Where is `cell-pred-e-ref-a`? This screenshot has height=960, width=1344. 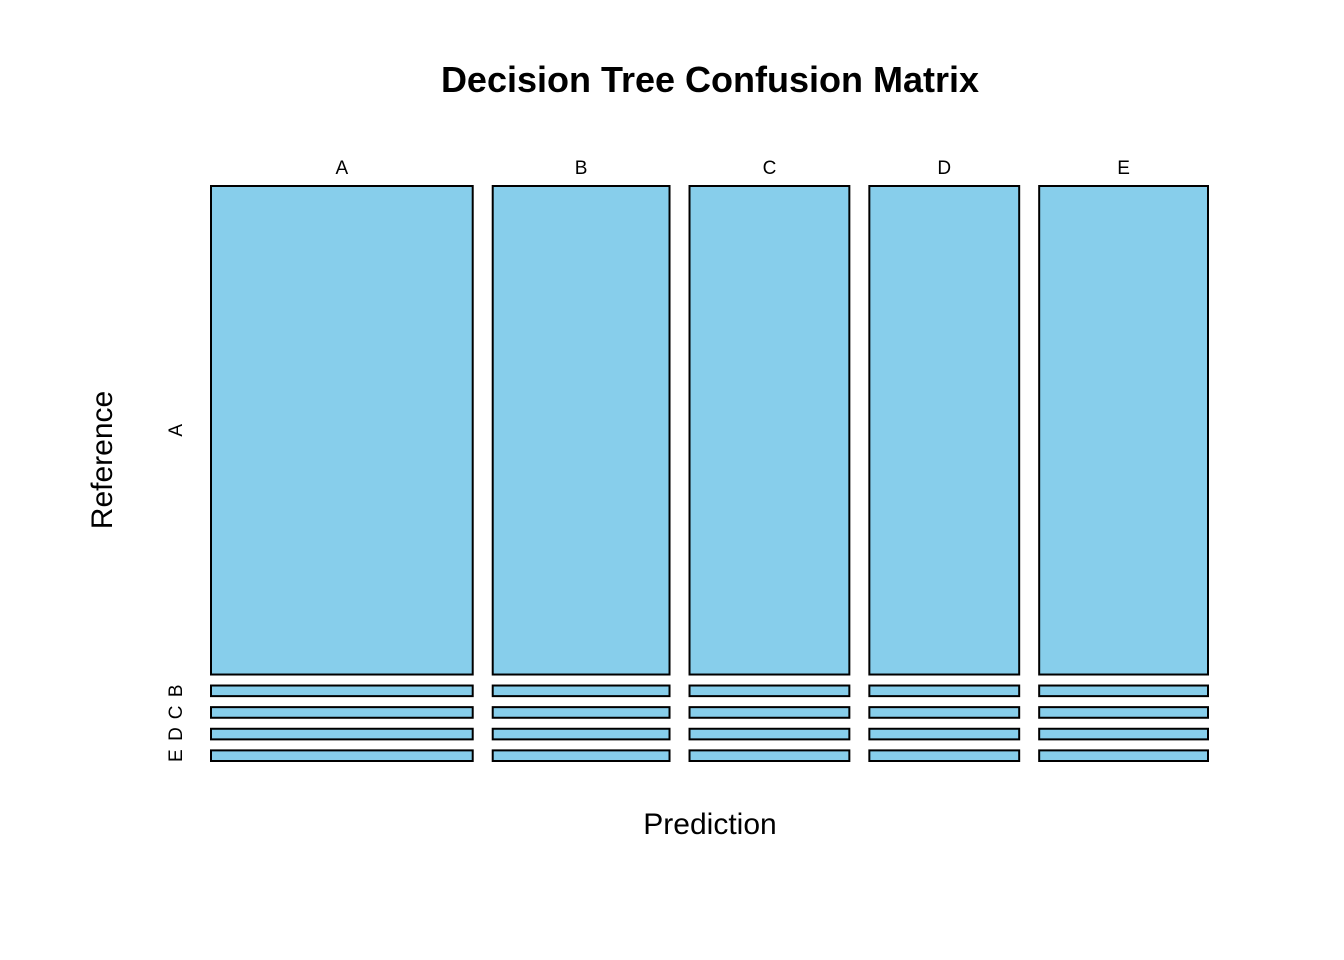 cell-pred-e-ref-a is located at coordinates (1123, 430).